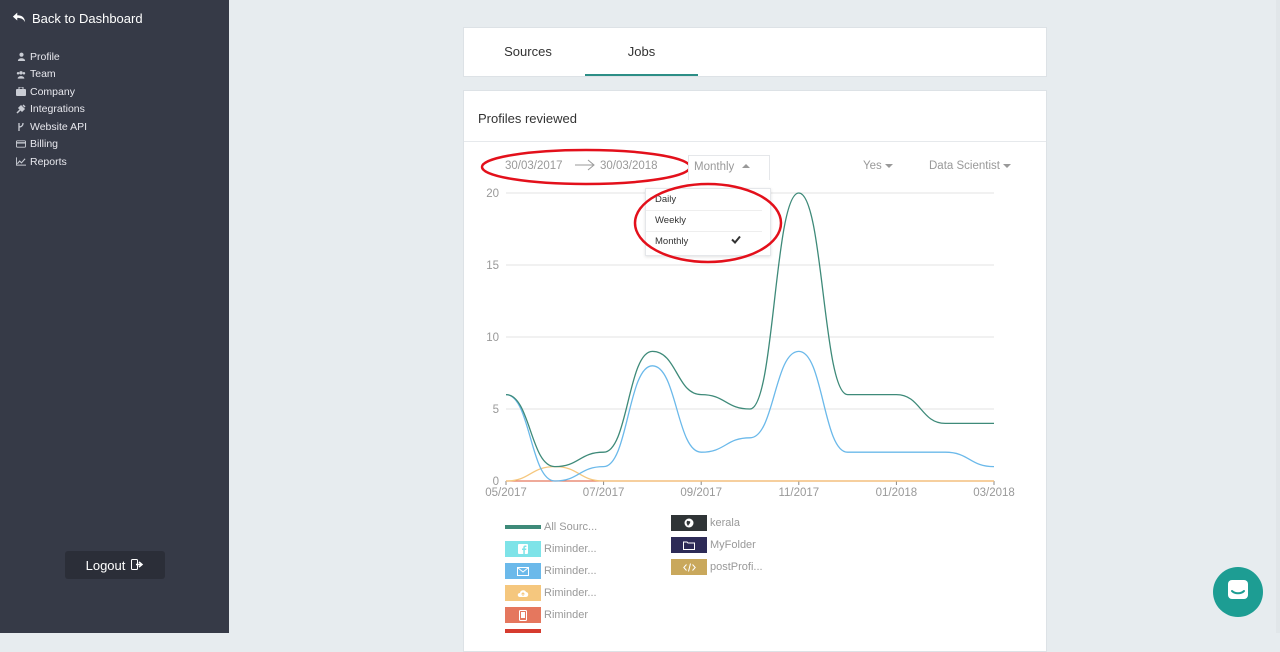 The width and height of the screenshot is (1280, 652). What do you see at coordinates (496, 482) in the screenshot?
I see `y-tick-label: 0` at bounding box center [496, 482].